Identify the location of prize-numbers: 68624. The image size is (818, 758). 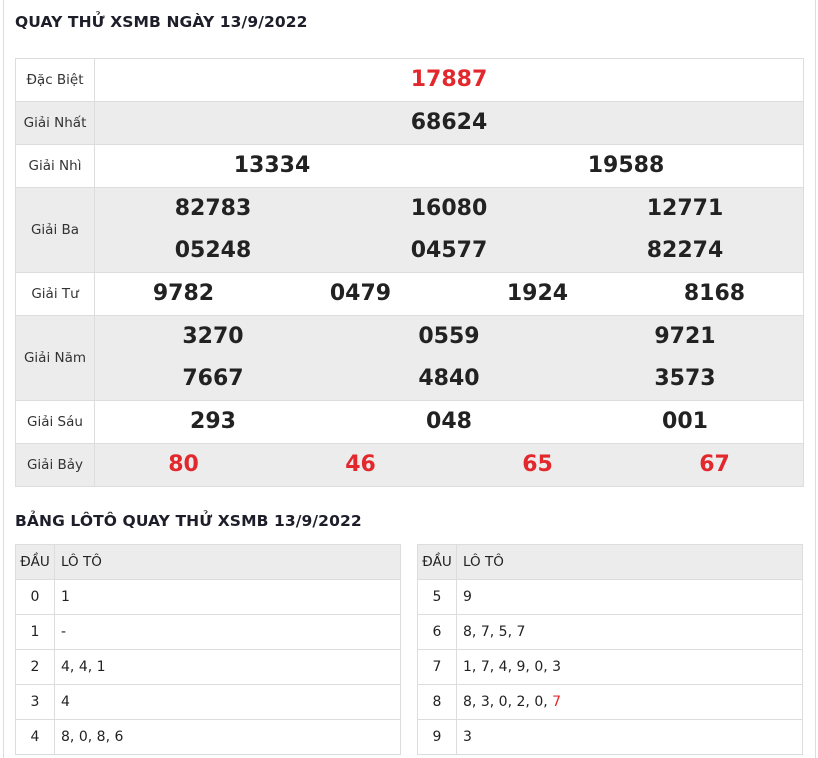
(449, 123).